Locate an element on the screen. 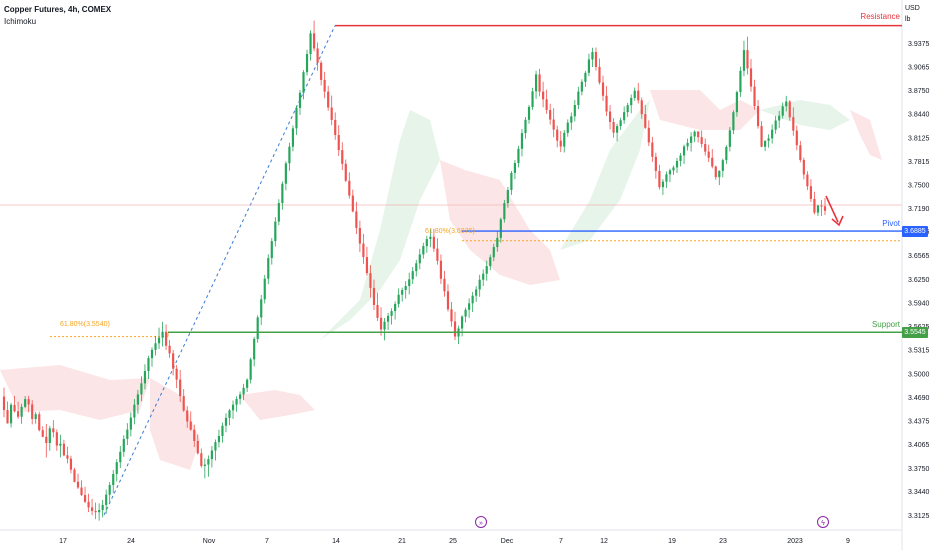 The width and height of the screenshot is (932, 550). svg-text: ϟ is located at coordinates (823, 523).